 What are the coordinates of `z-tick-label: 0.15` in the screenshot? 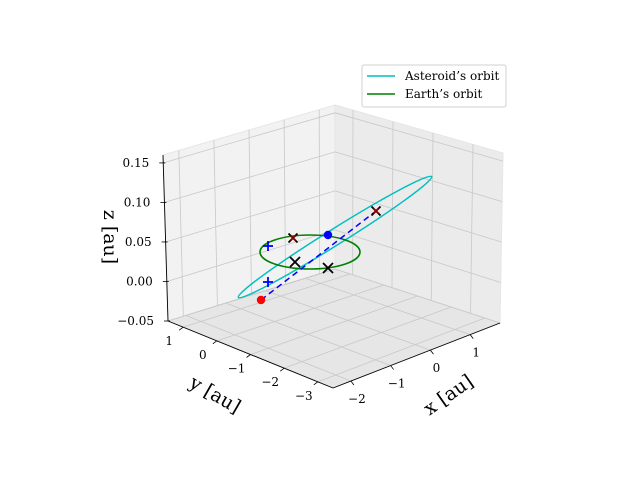 It's located at (136, 163).